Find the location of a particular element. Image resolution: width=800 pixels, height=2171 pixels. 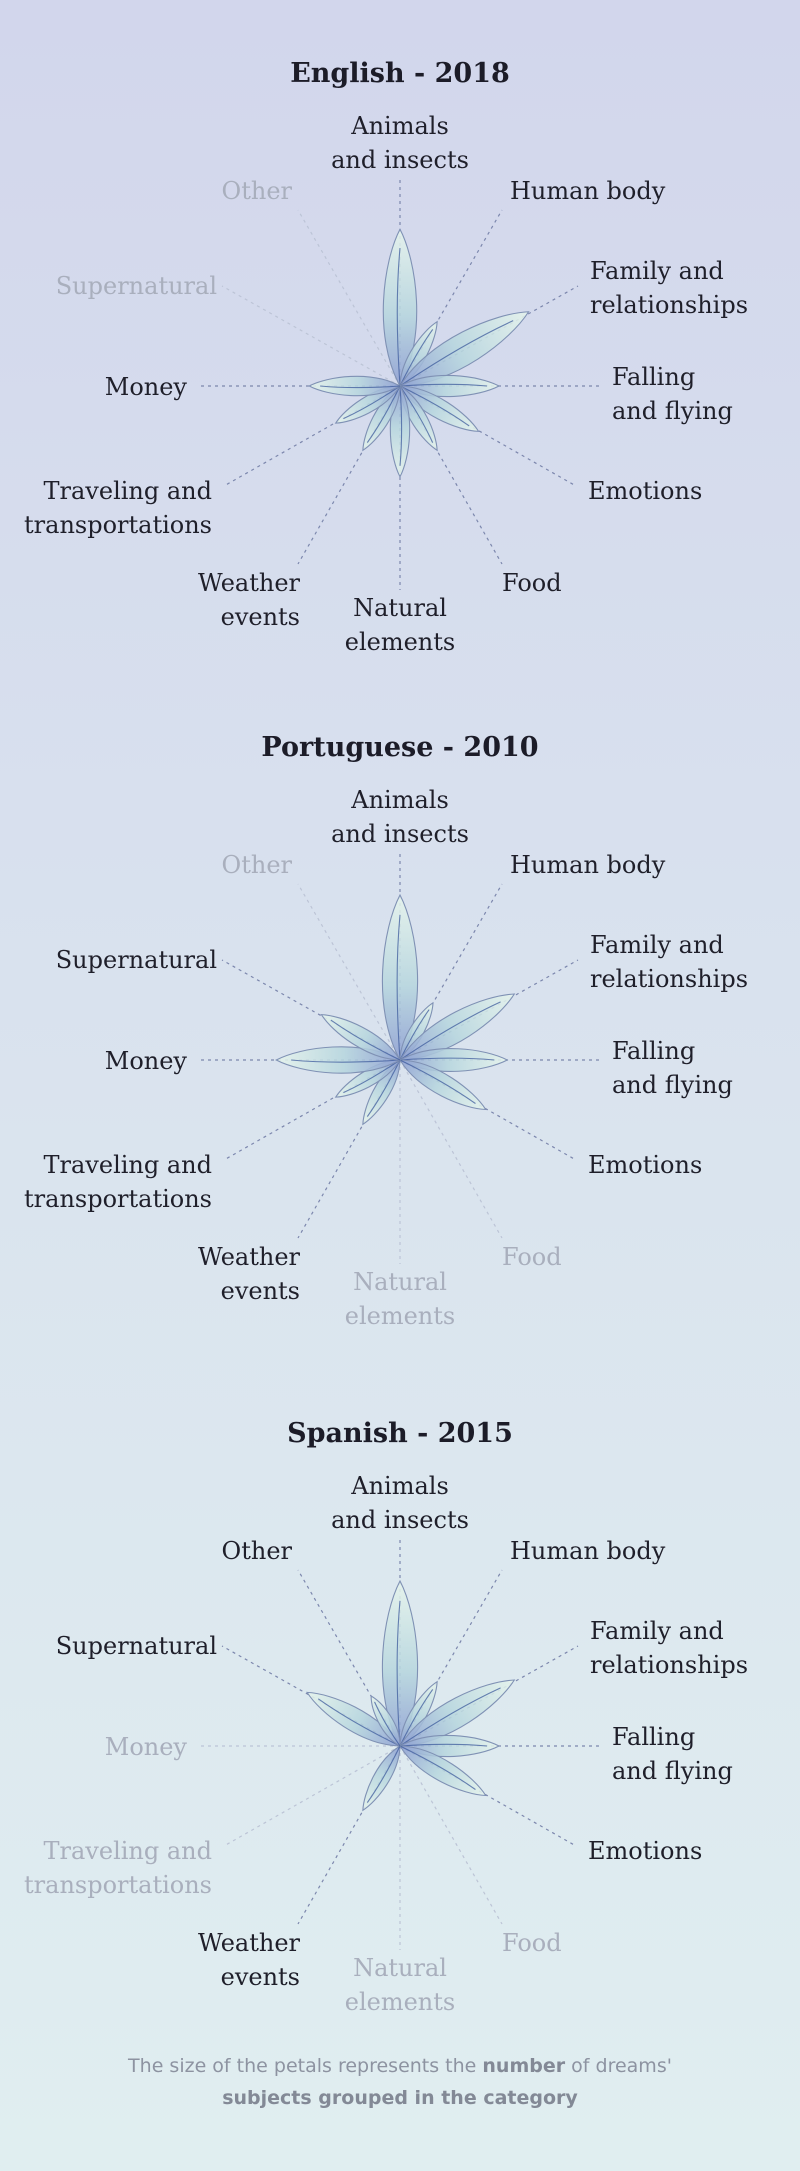

label-line: Other is located at coordinates (257, 191).